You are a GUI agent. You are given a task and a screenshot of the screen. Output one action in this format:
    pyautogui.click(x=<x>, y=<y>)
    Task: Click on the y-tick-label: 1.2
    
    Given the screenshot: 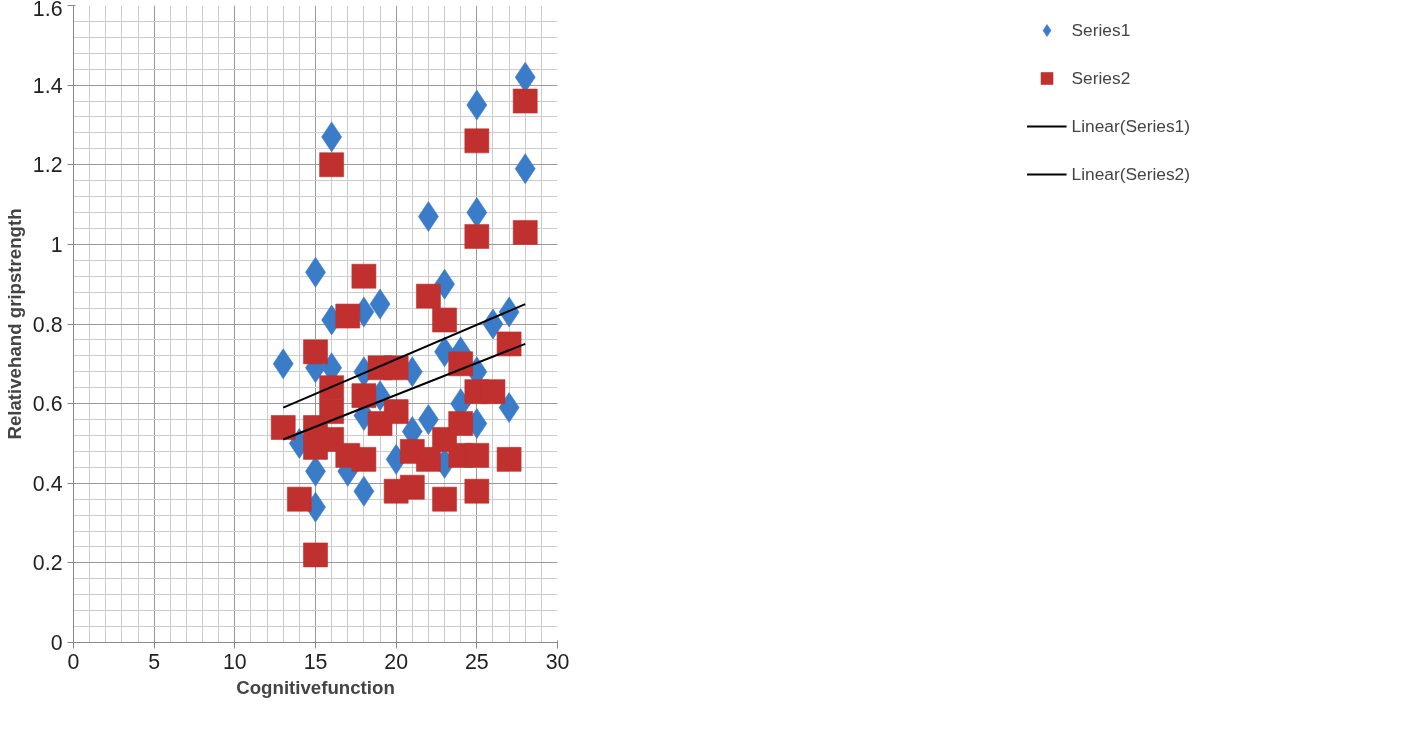 What is the action you would take?
    pyautogui.click(x=47, y=165)
    